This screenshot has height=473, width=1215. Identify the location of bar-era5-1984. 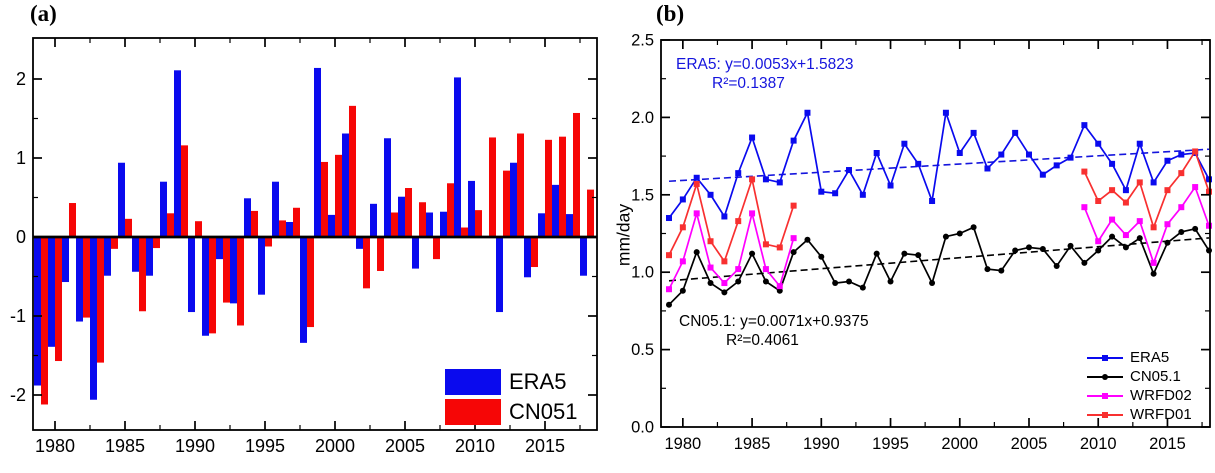
(107, 256).